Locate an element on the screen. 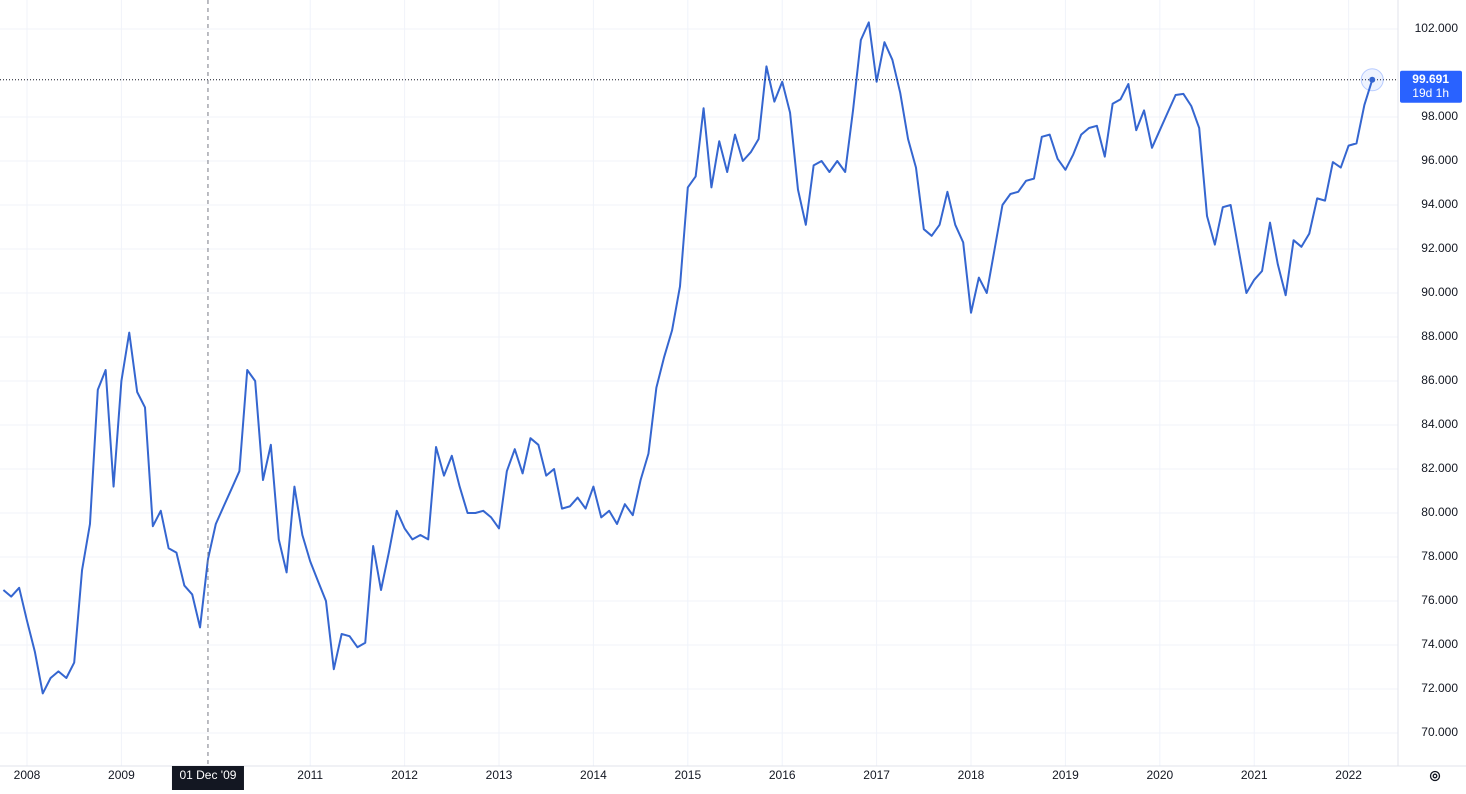  x-tick-label: 2019 is located at coordinates (1065, 775).